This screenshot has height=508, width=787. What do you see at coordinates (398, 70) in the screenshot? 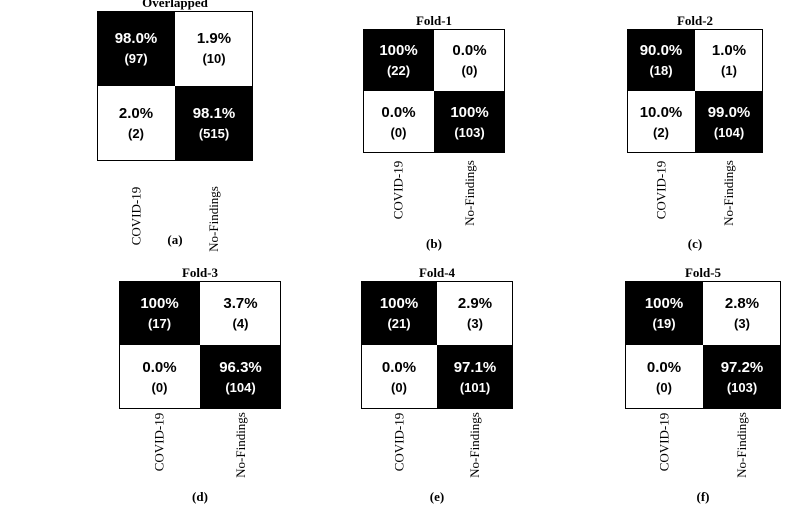
I see `cell-count: (22)` at bounding box center [398, 70].